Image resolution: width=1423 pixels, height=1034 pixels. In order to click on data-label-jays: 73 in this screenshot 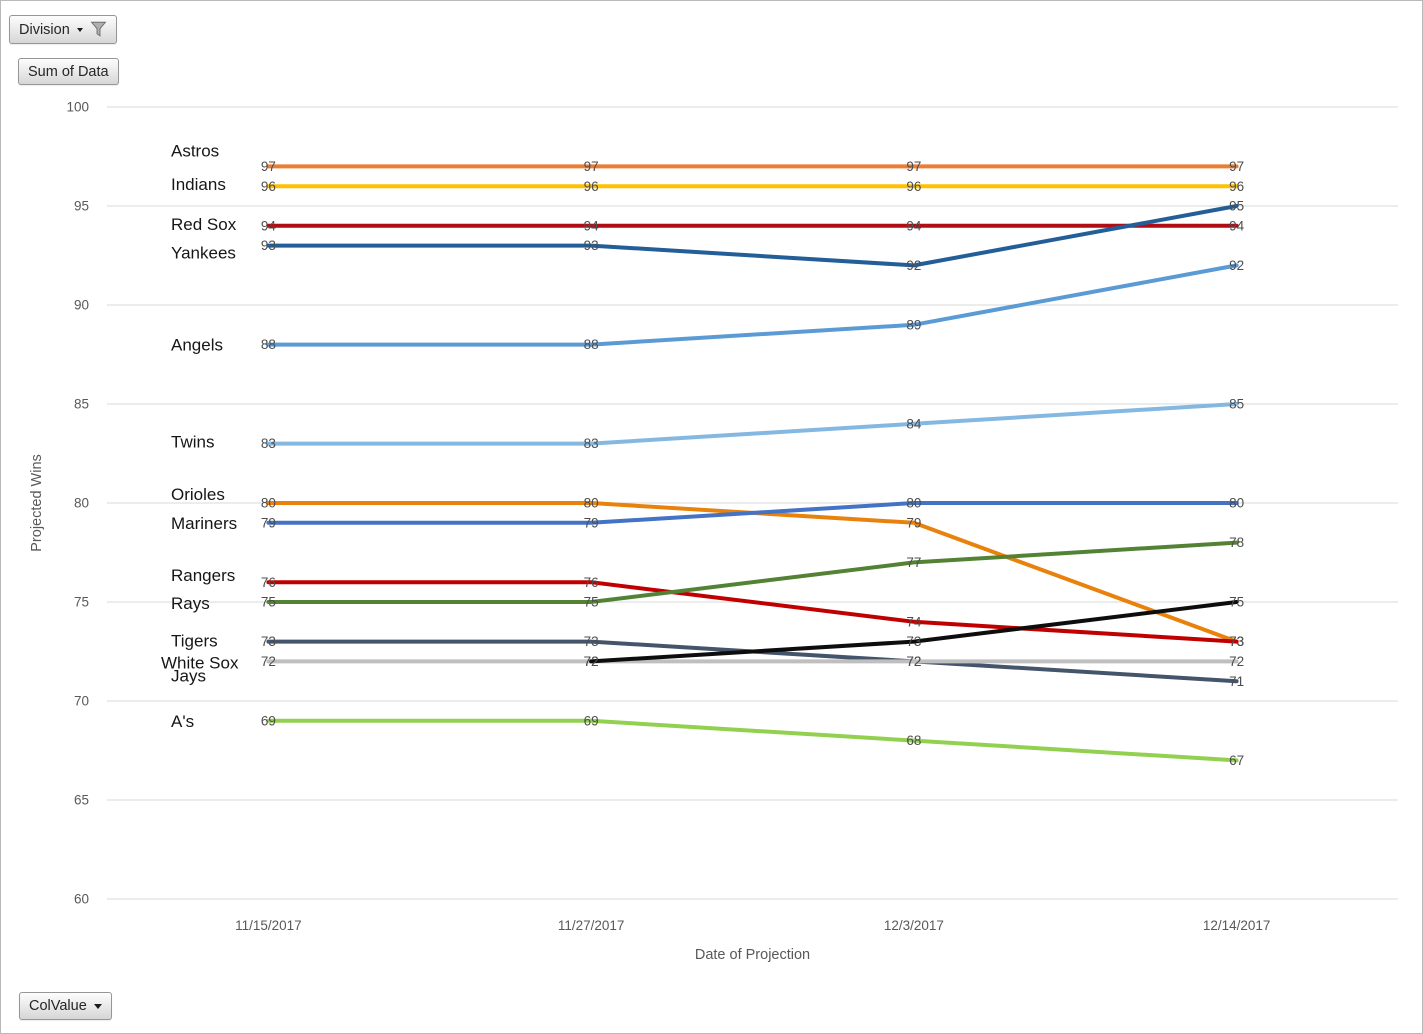, I will do `click(913, 641)`.